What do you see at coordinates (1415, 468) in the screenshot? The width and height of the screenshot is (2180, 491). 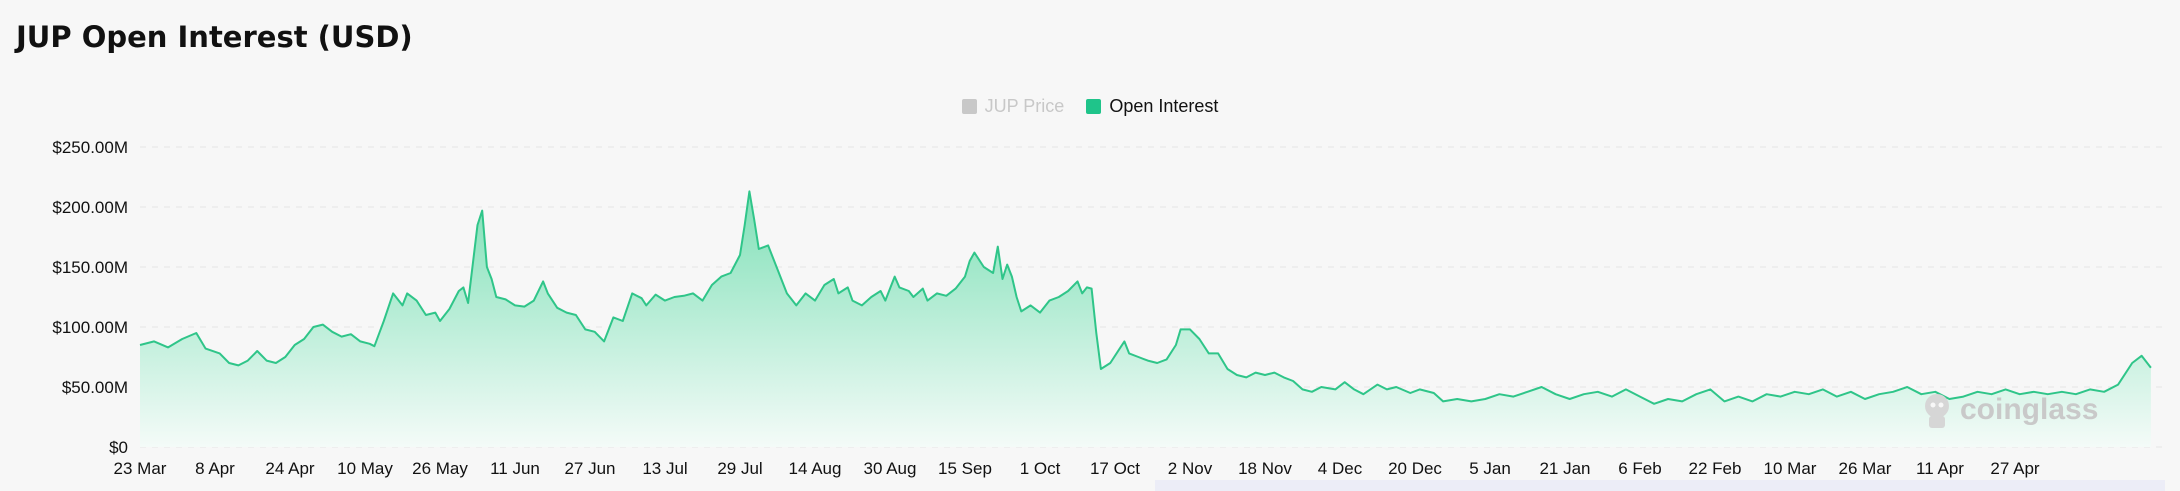 I see `x-tick-label: 20 Dec` at bounding box center [1415, 468].